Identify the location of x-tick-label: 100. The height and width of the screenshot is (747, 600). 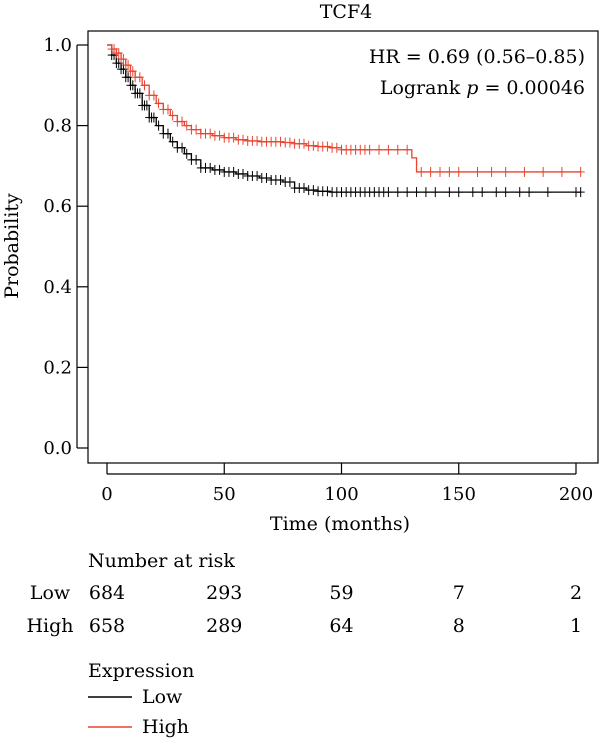
(341, 494).